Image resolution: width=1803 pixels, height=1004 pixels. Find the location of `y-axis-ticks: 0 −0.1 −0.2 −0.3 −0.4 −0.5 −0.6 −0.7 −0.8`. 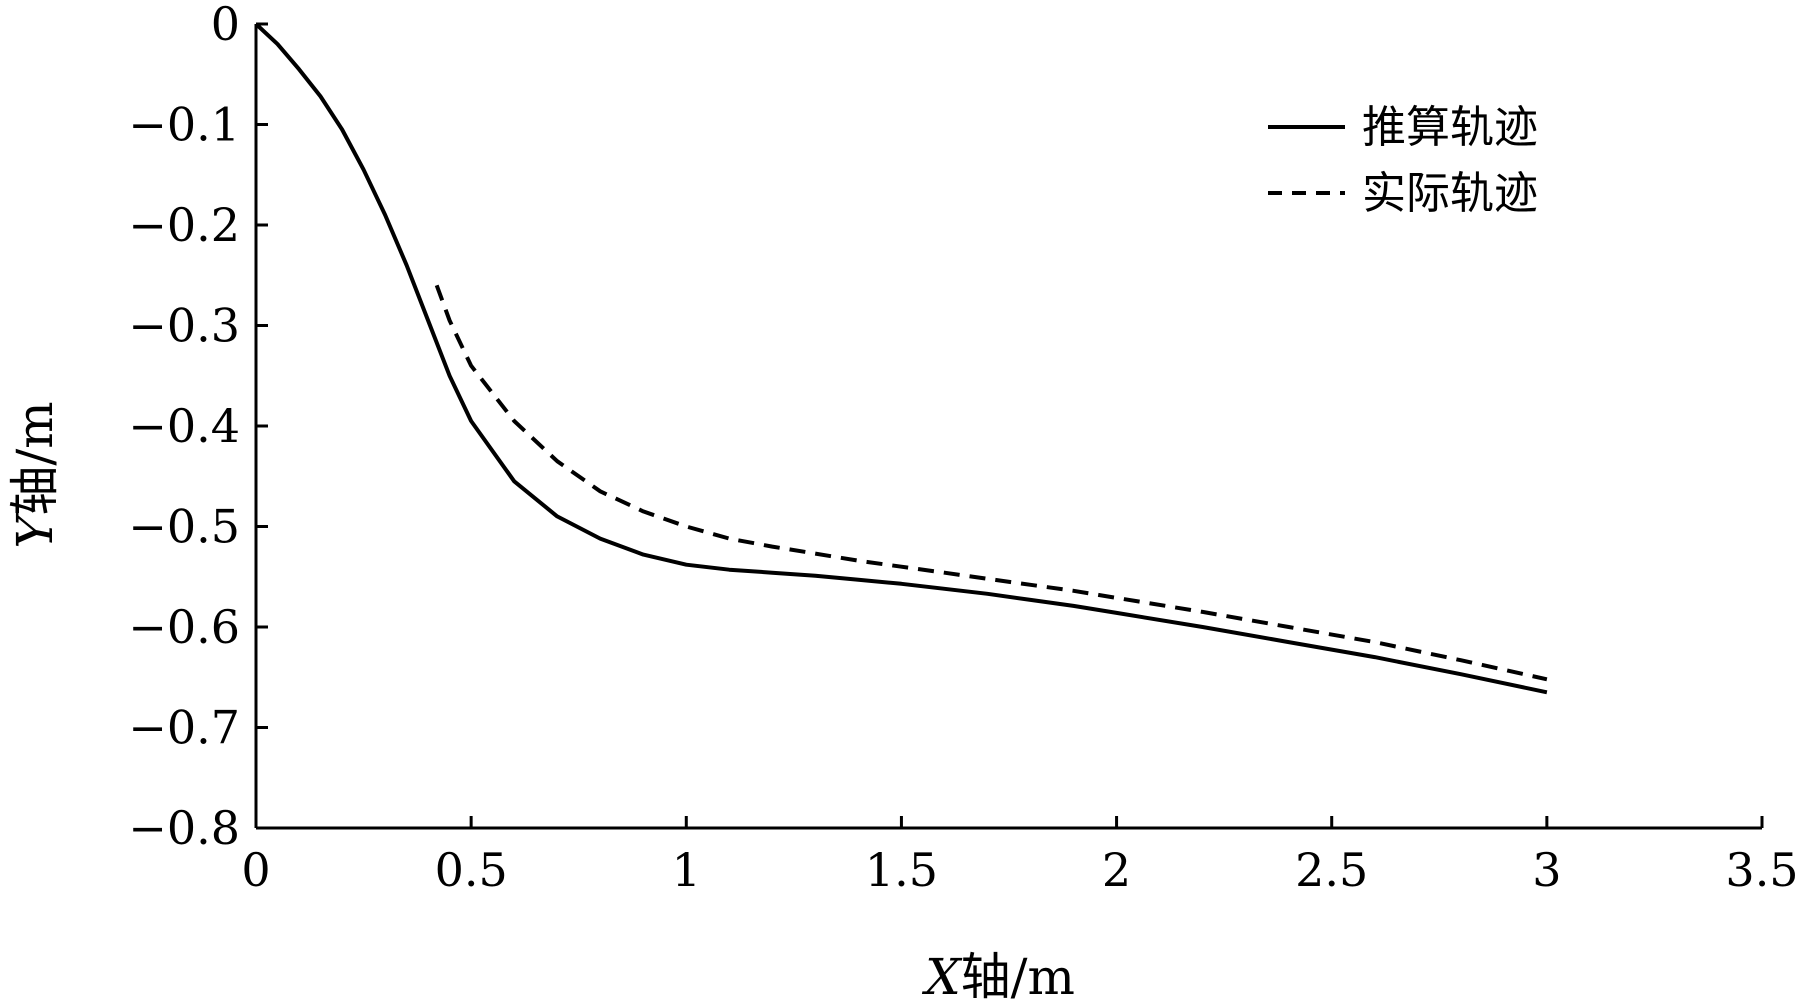

y-axis-ticks: 0 −0.1 −0.2 −0.3 −0.4 −0.5 −0.6 −0.7 −0.8 is located at coordinates (198, 427).